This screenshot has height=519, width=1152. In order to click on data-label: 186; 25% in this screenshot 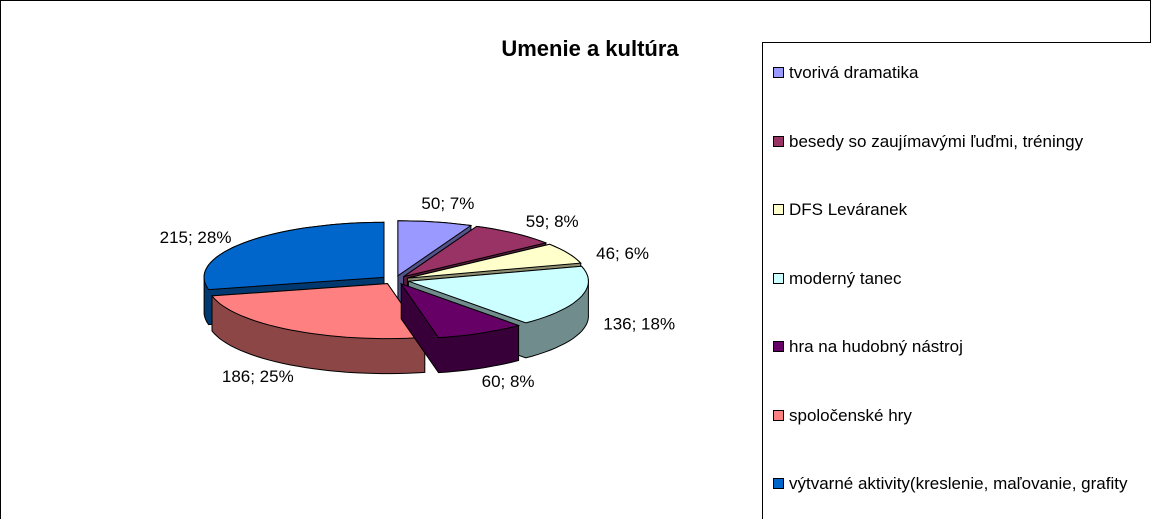, I will do `click(258, 376)`.